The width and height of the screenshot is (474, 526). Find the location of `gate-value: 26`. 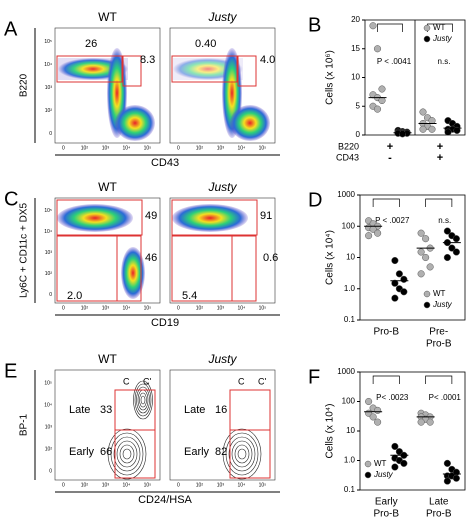

gate-value: 26 is located at coordinates (91, 44).